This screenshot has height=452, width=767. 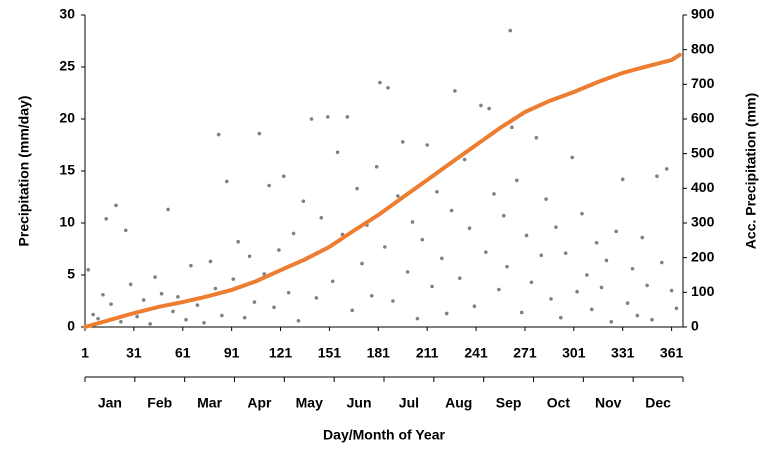 I want to click on month-label: Apr, so click(x=259, y=403).